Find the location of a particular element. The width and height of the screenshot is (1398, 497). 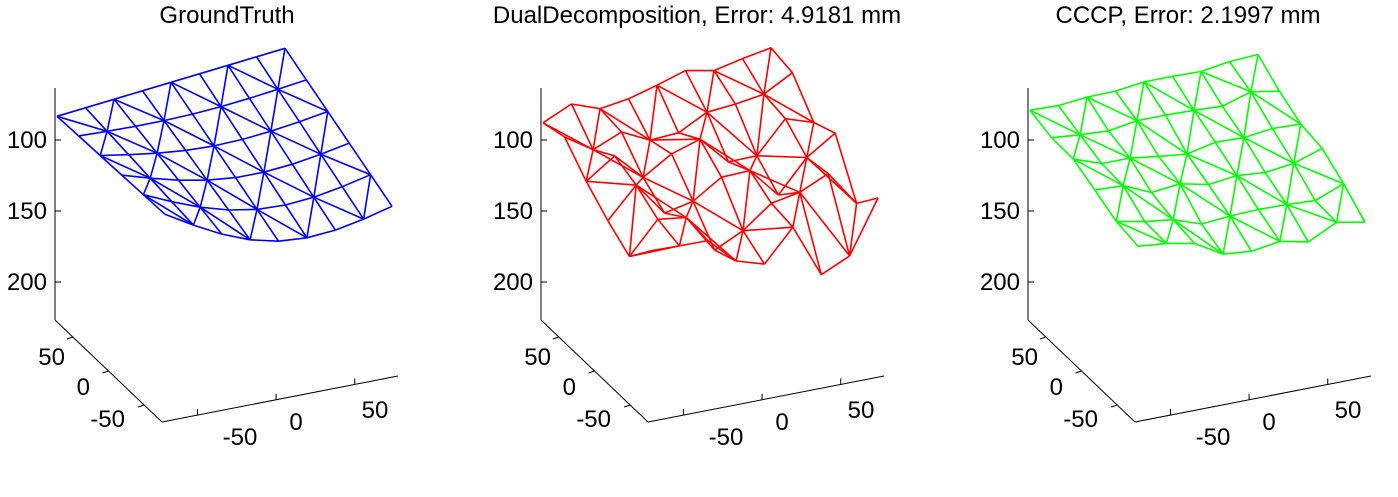

x-tick-label: 50 is located at coordinates (1348, 410).